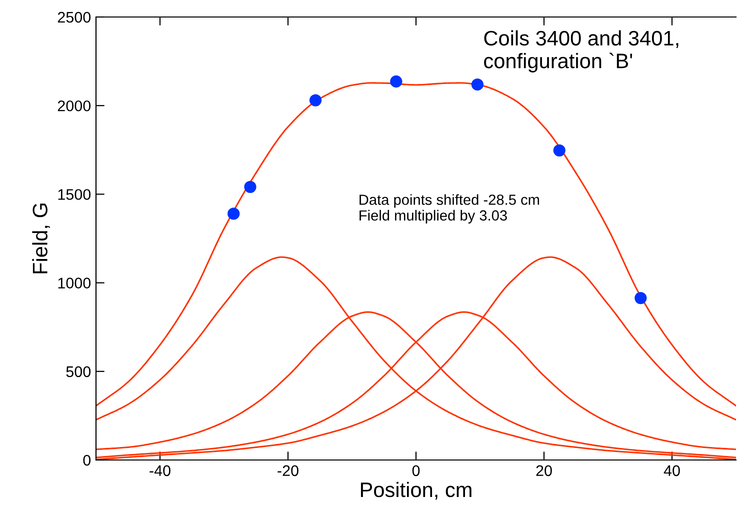 The image size is (742, 523). I want to click on y-tick-label: 1000, so click(74, 283).